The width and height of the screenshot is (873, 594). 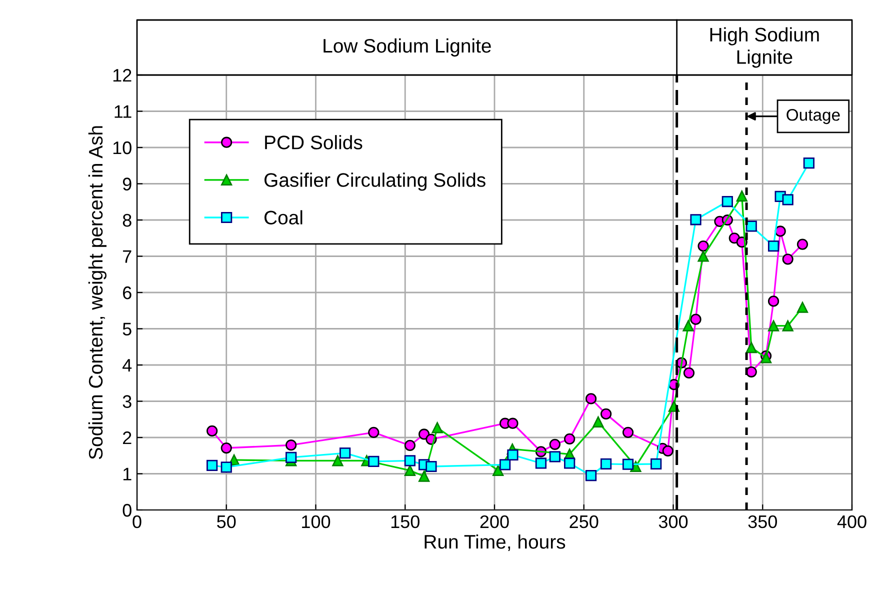 I want to click on y-tick-label: 0, so click(x=127, y=510).